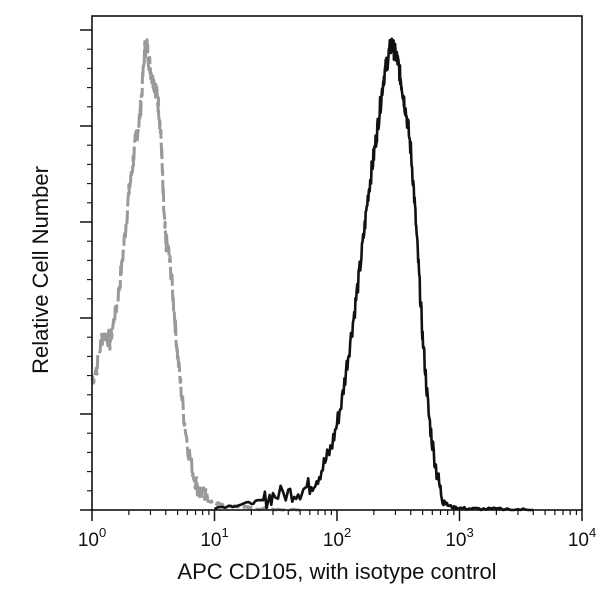 This screenshot has height=600, width=600. Describe the element at coordinates (40, 270) in the screenshot. I see `y-axis-title: Relative Cell Number` at that location.